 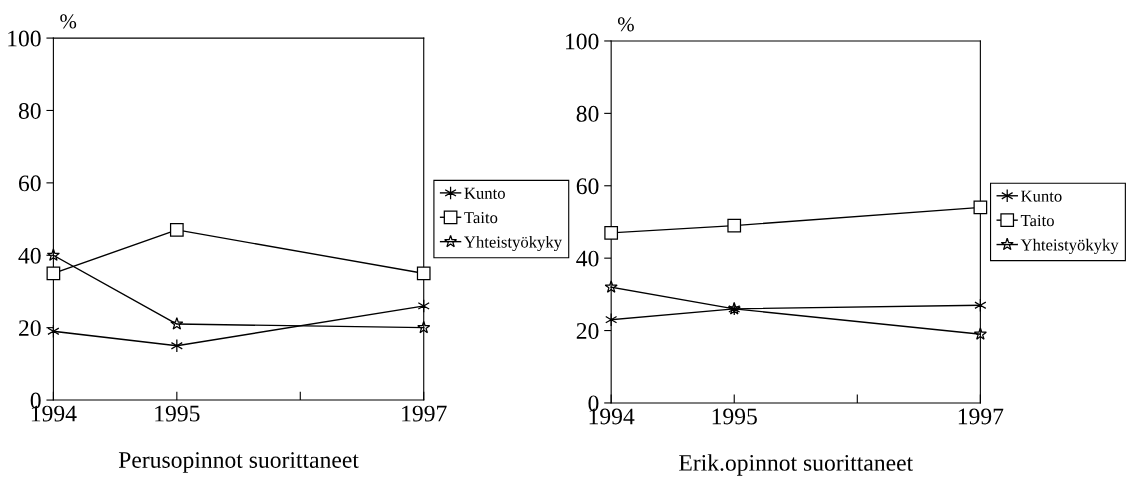 What do you see at coordinates (796, 465) in the screenshot?
I see `x-axis-title: Erik.opinnot suorittaneet` at bounding box center [796, 465].